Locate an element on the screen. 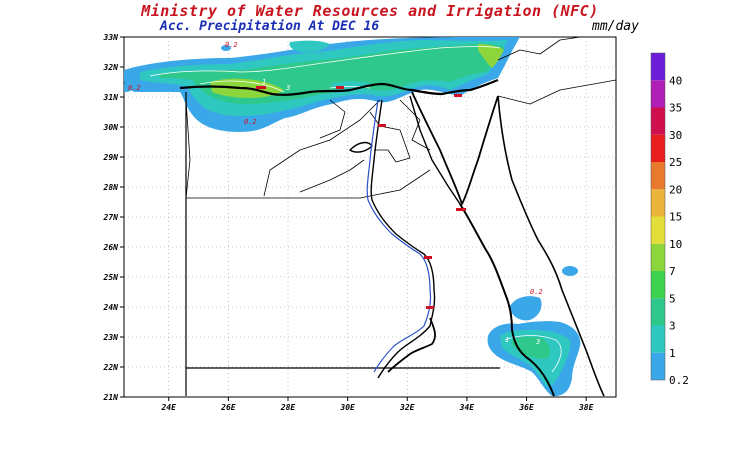 This screenshot has height=463, width=740. lat-label: 33N is located at coordinates (111, 37).